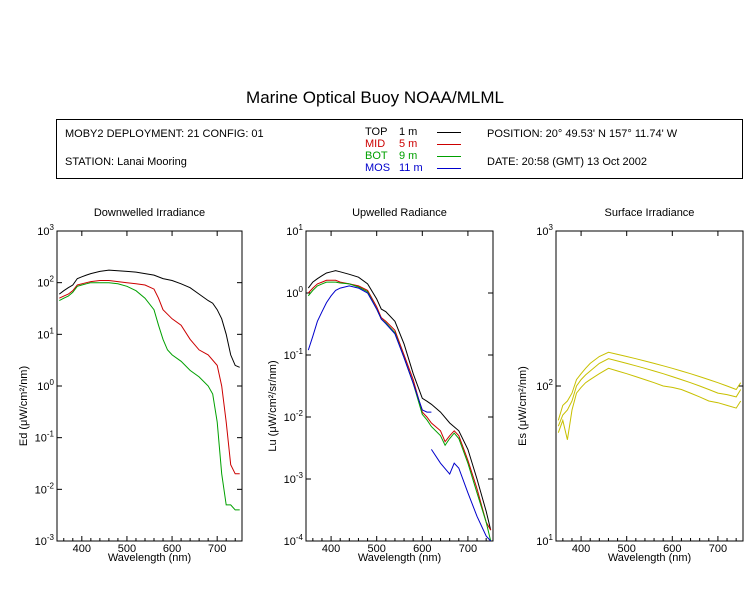  I want to click on legend-label: MID, so click(375, 144).